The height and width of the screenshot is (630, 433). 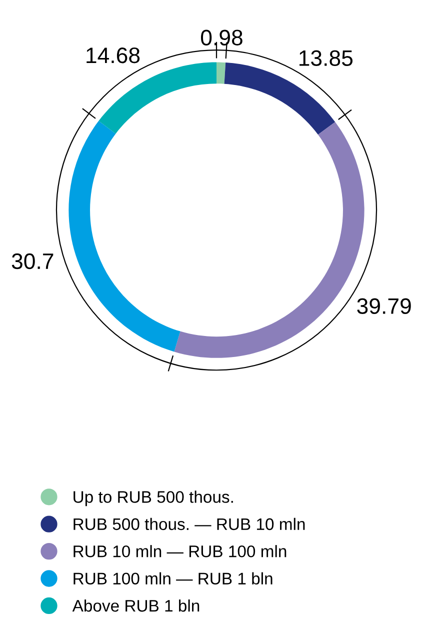 What do you see at coordinates (221, 38) in the screenshot?
I see `data-label: 0.98` at bounding box center [221, 38].